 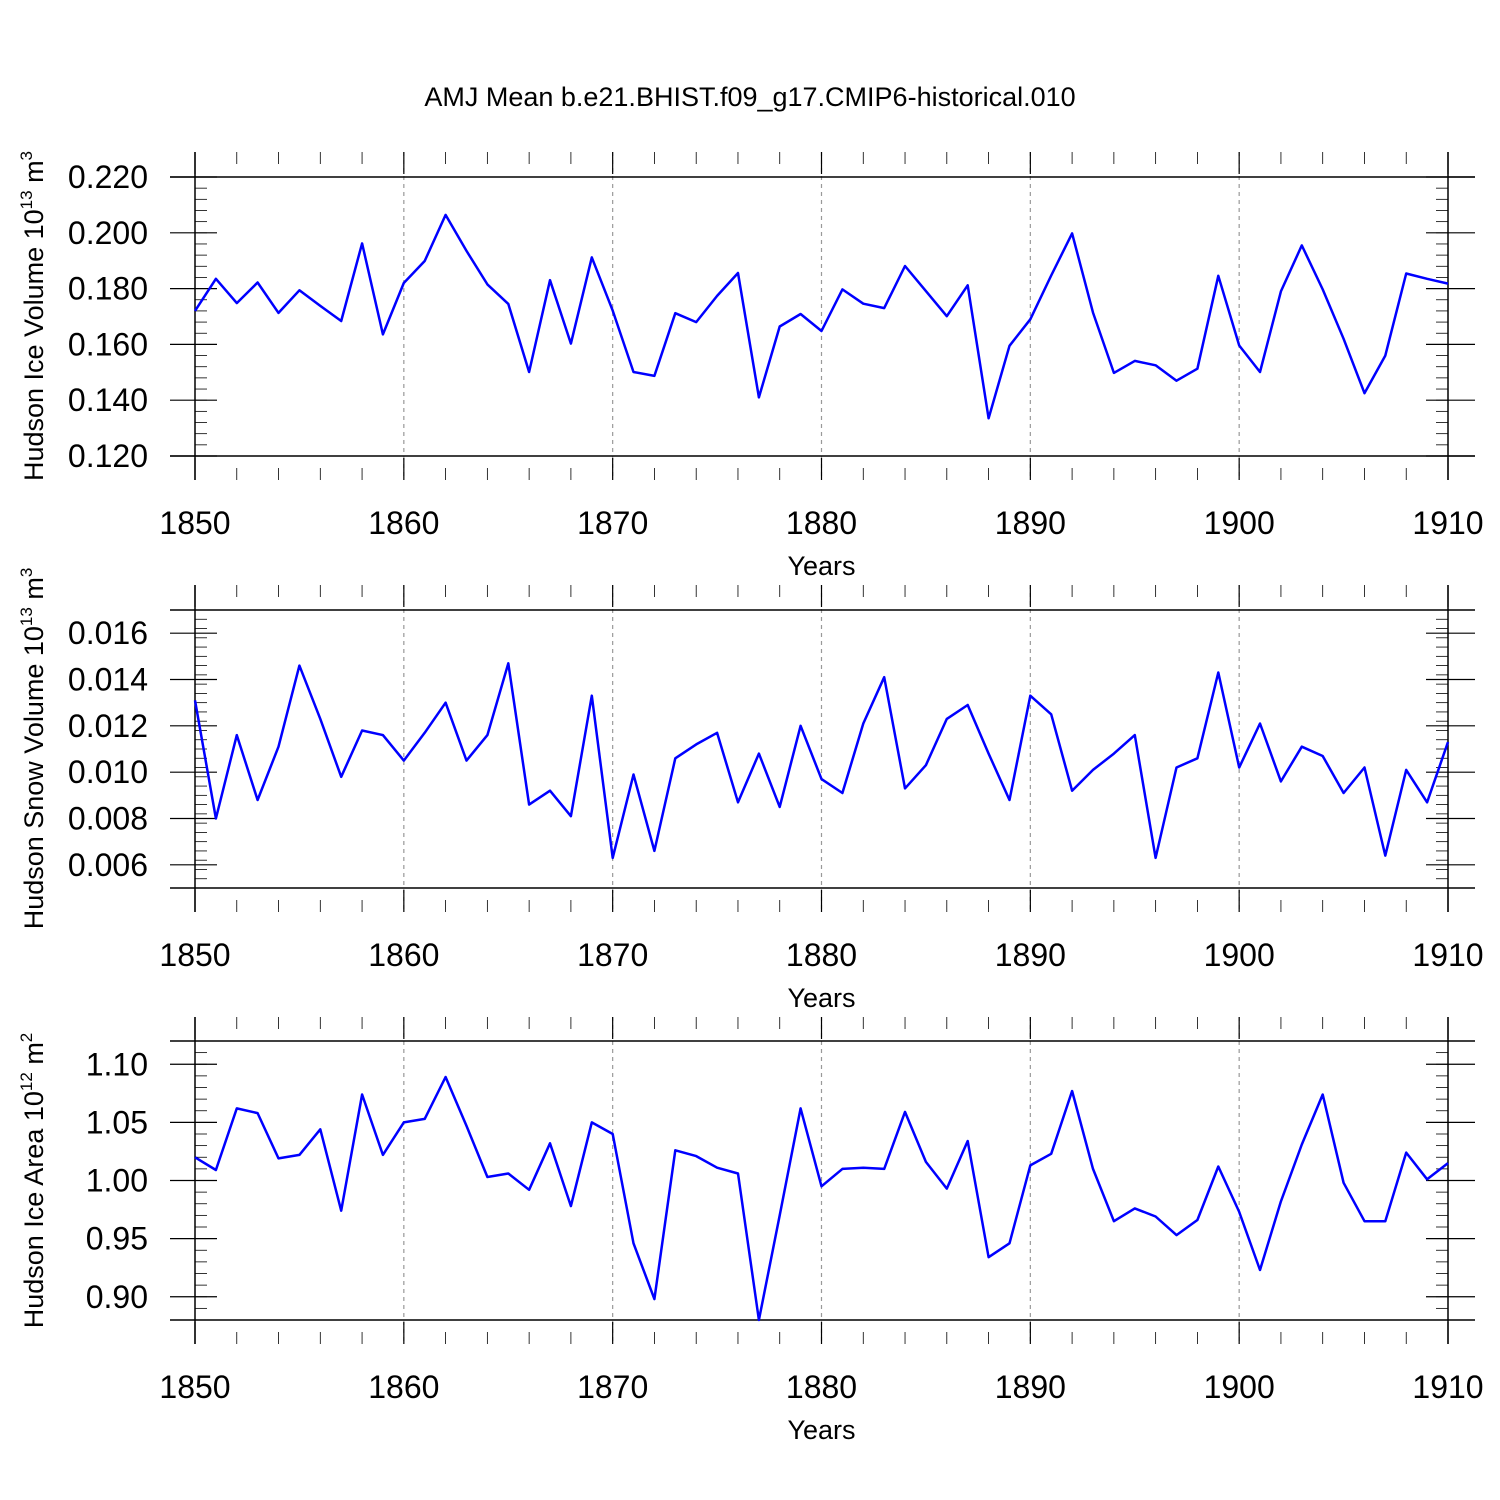 I want to click on y-axis-label-text: Hudson Ice Area 10, so click(x=34, y=1209).